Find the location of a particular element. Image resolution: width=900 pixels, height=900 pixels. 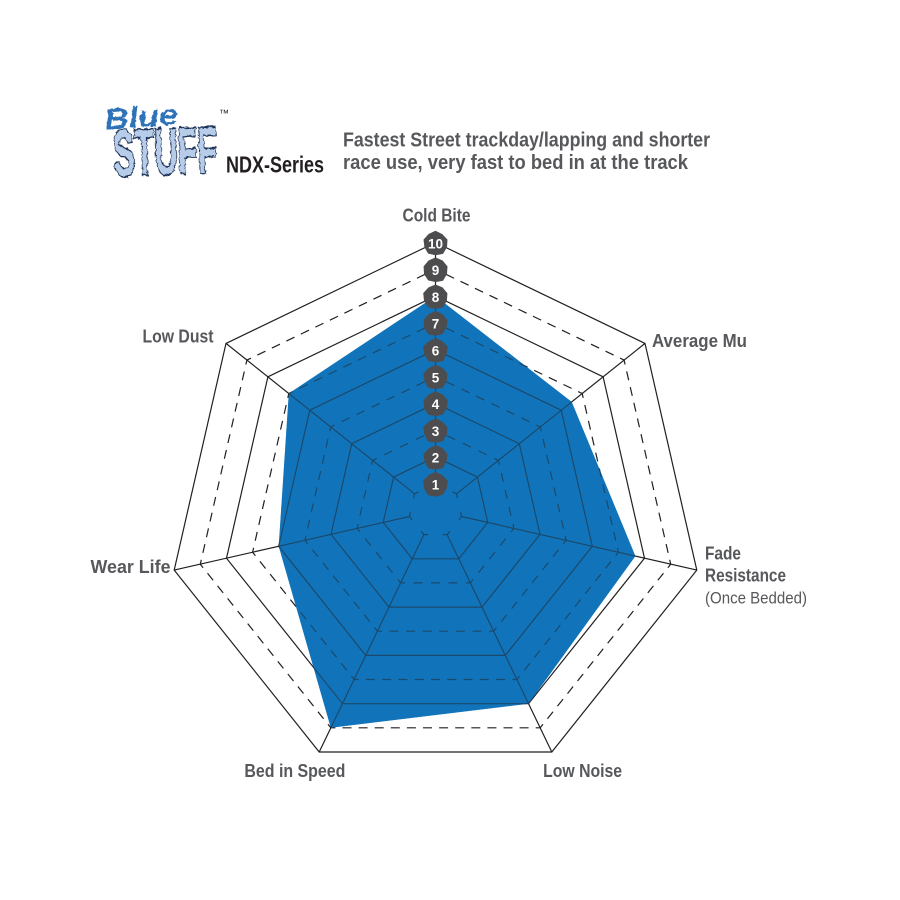

svg-text: Bed in Speed is located at coordinates (294, 771).